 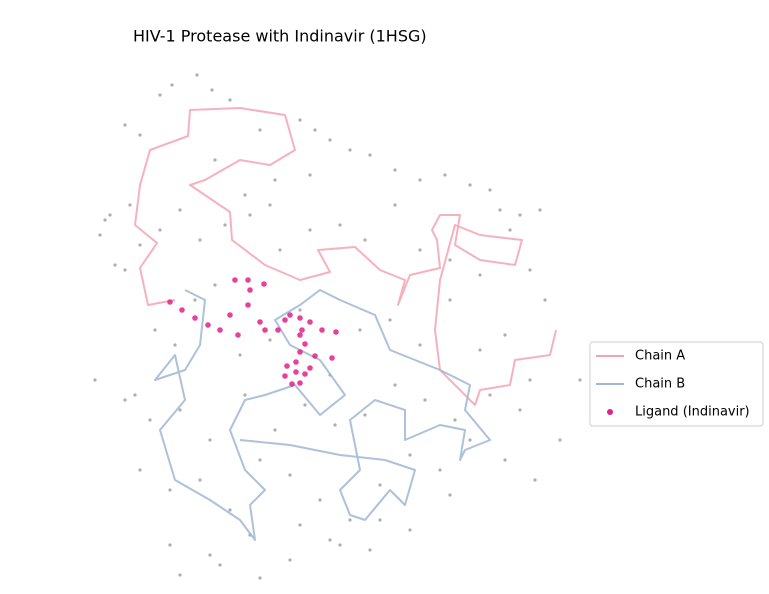 I want to click on legend-label: Ligand (Indinavir), so click(x=692, y=412).